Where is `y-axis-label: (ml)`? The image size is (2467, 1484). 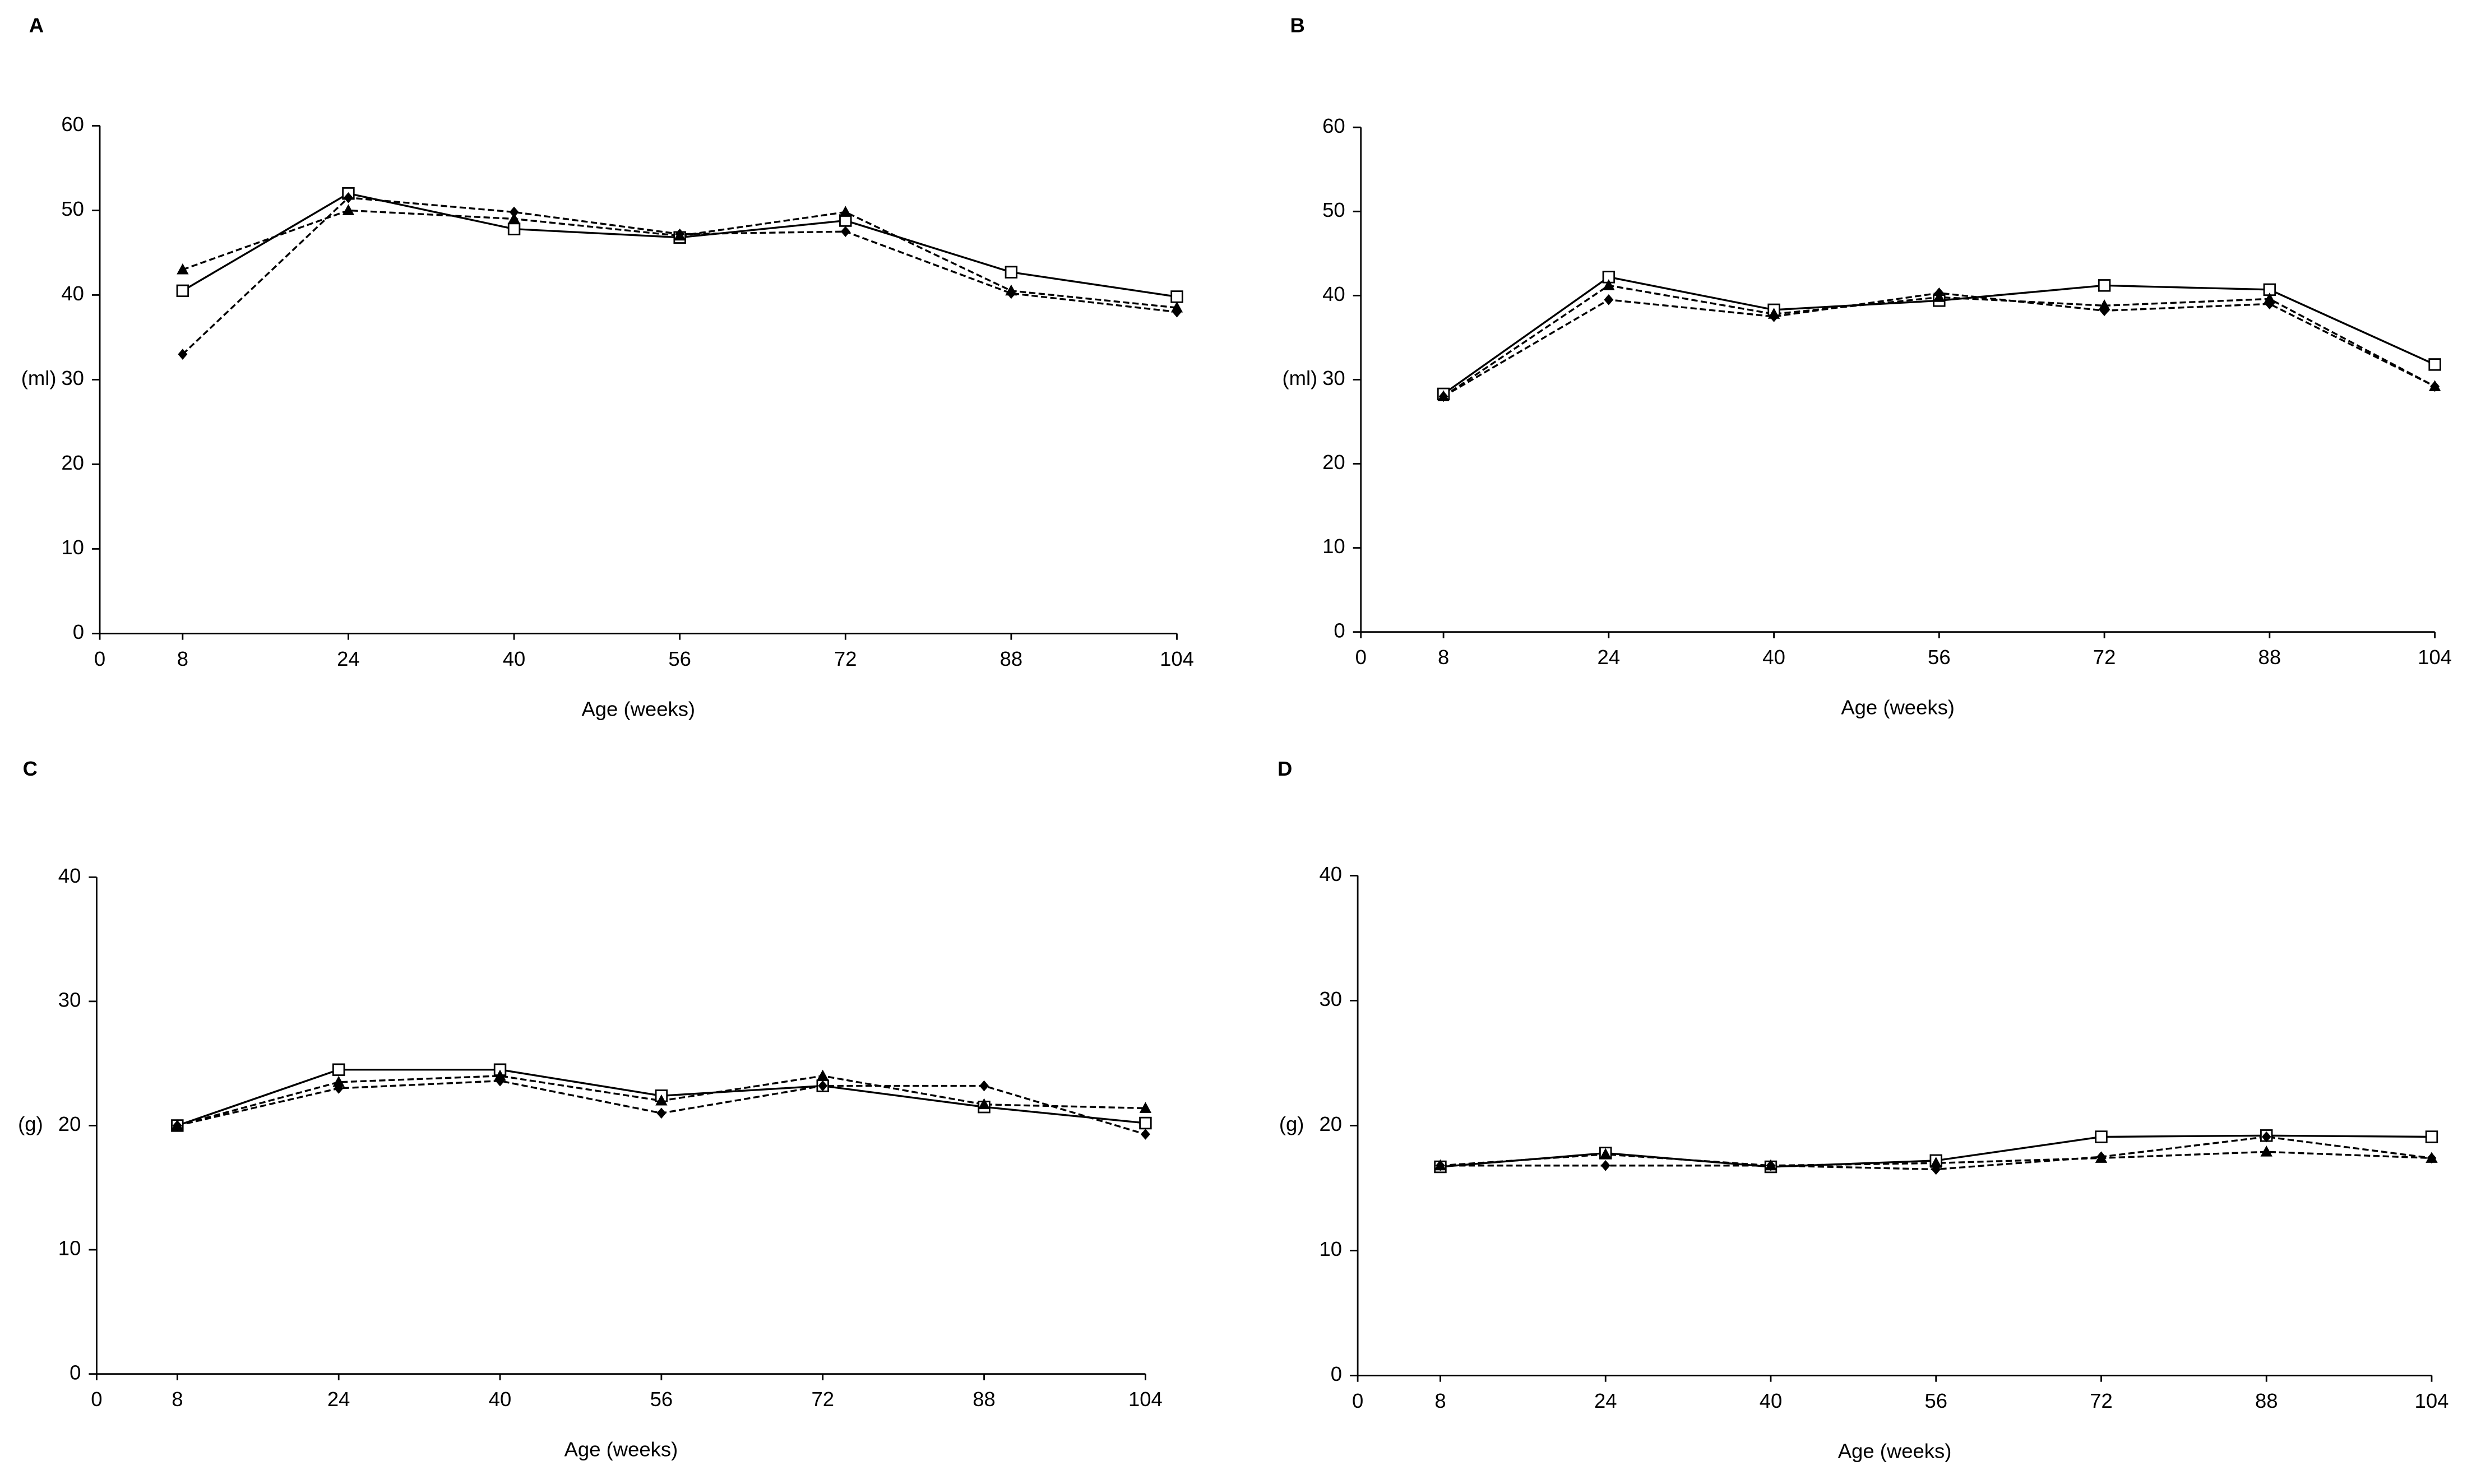
y-axis-label: (ml) is located at coordinates (39, 378).